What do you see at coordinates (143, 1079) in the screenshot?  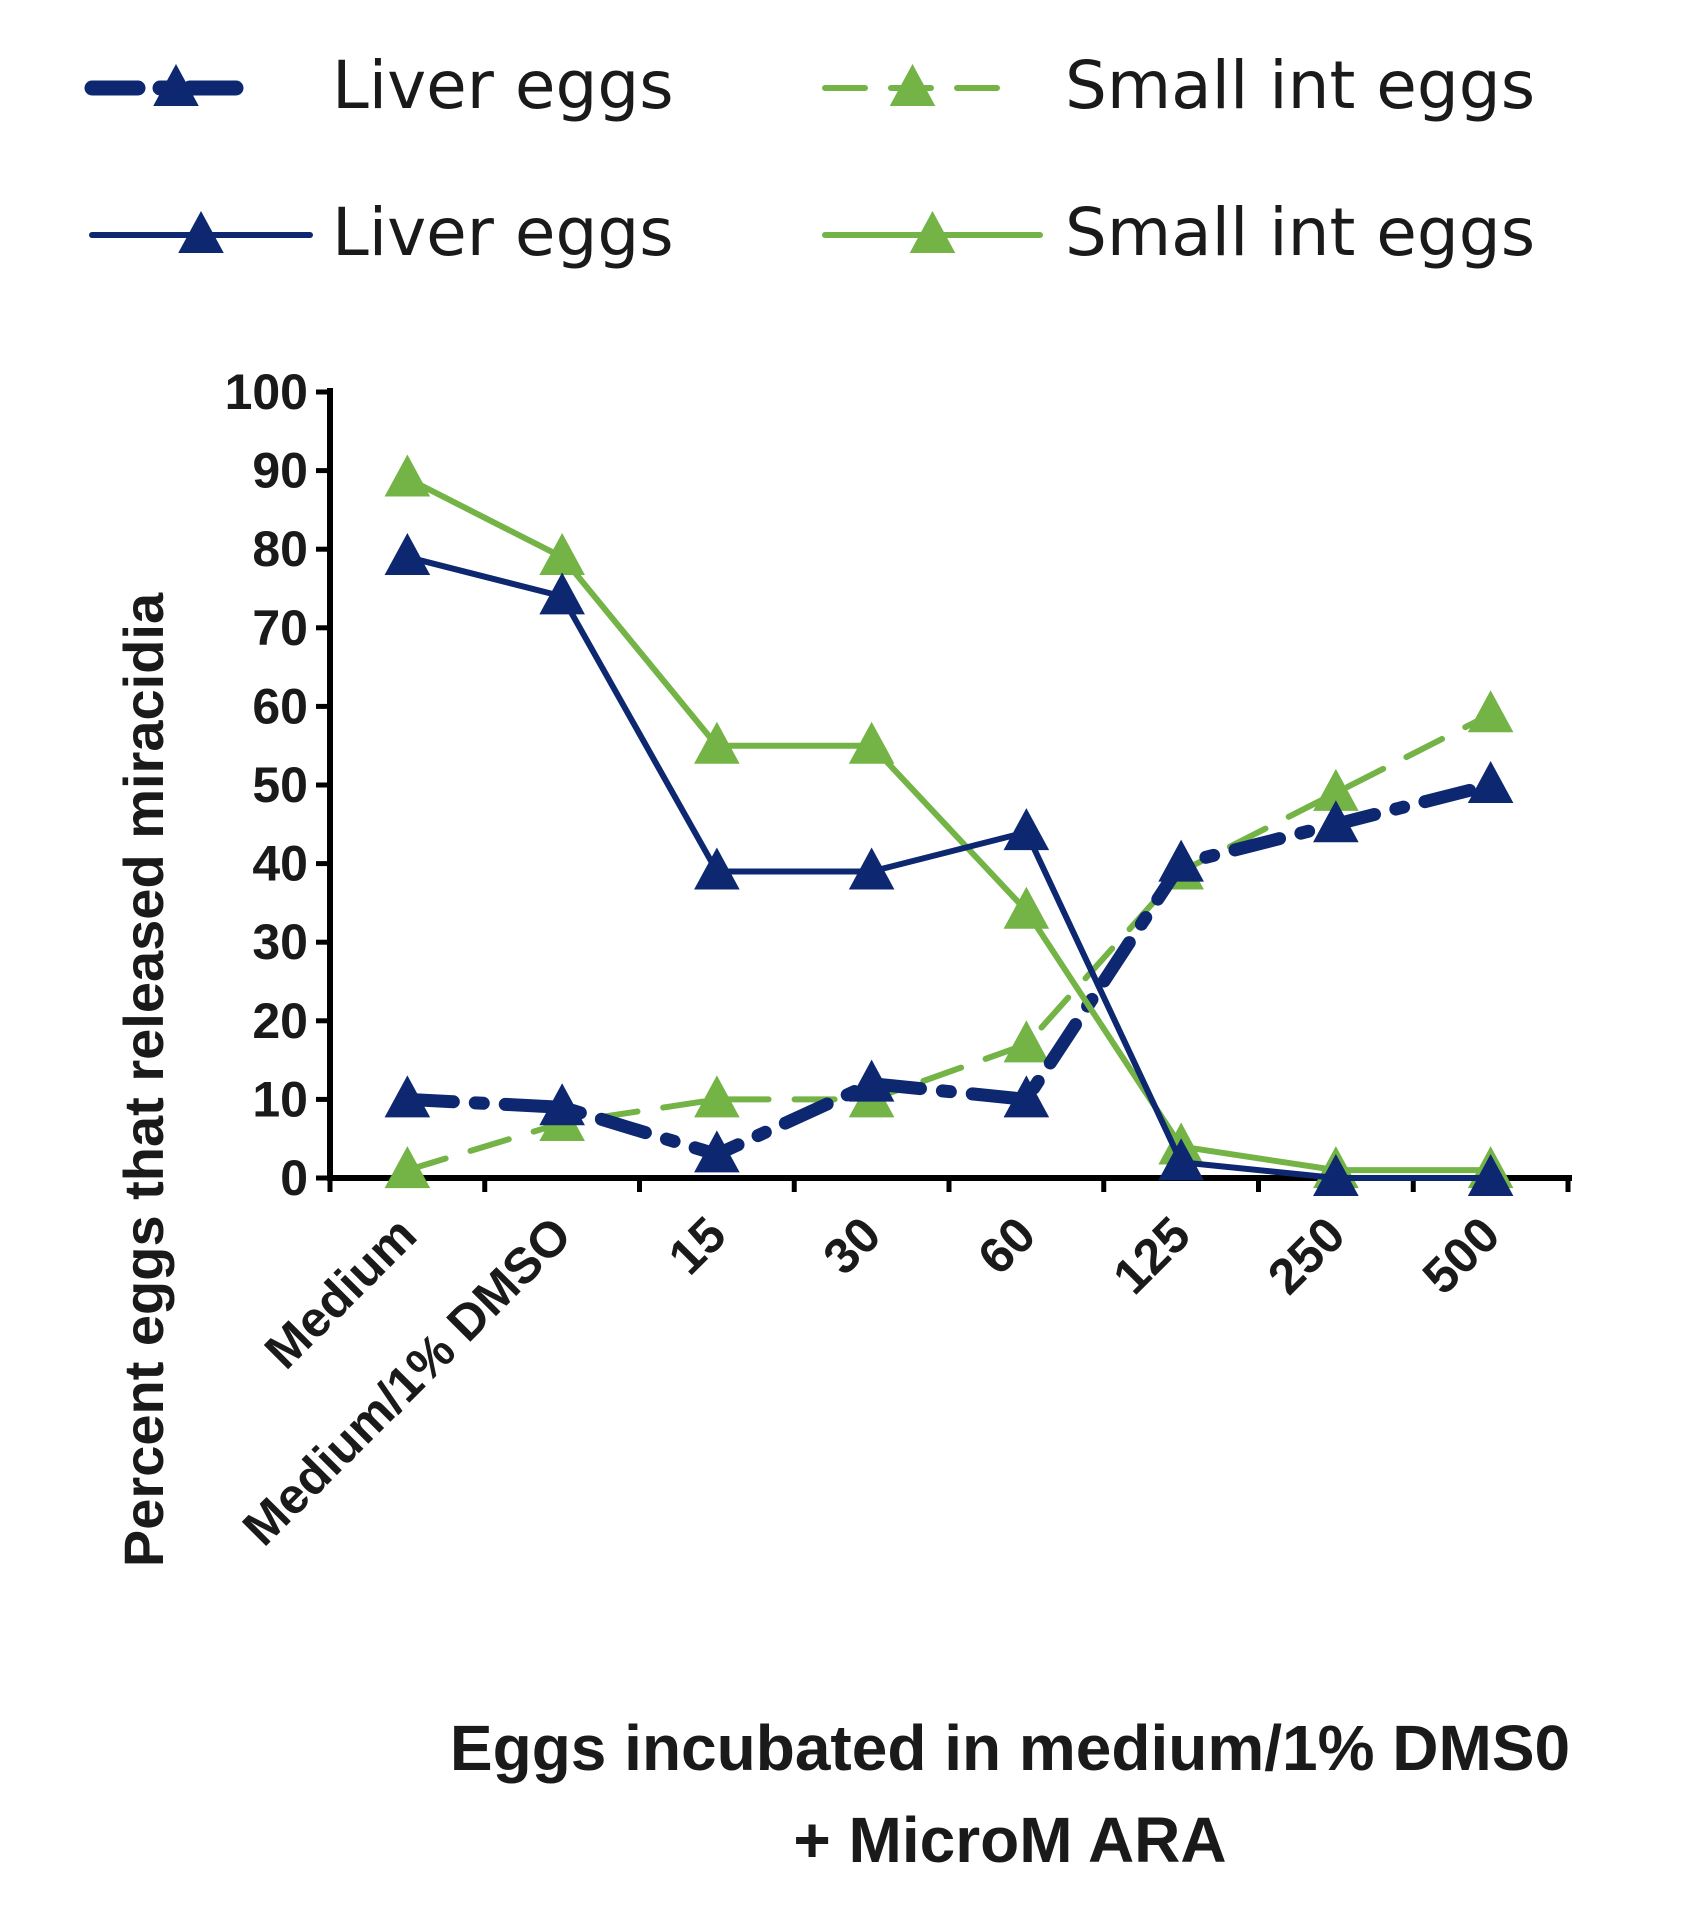 I see `y-axis-title: Percent eggs that released miracidia` at bounding box center [143, 1079].